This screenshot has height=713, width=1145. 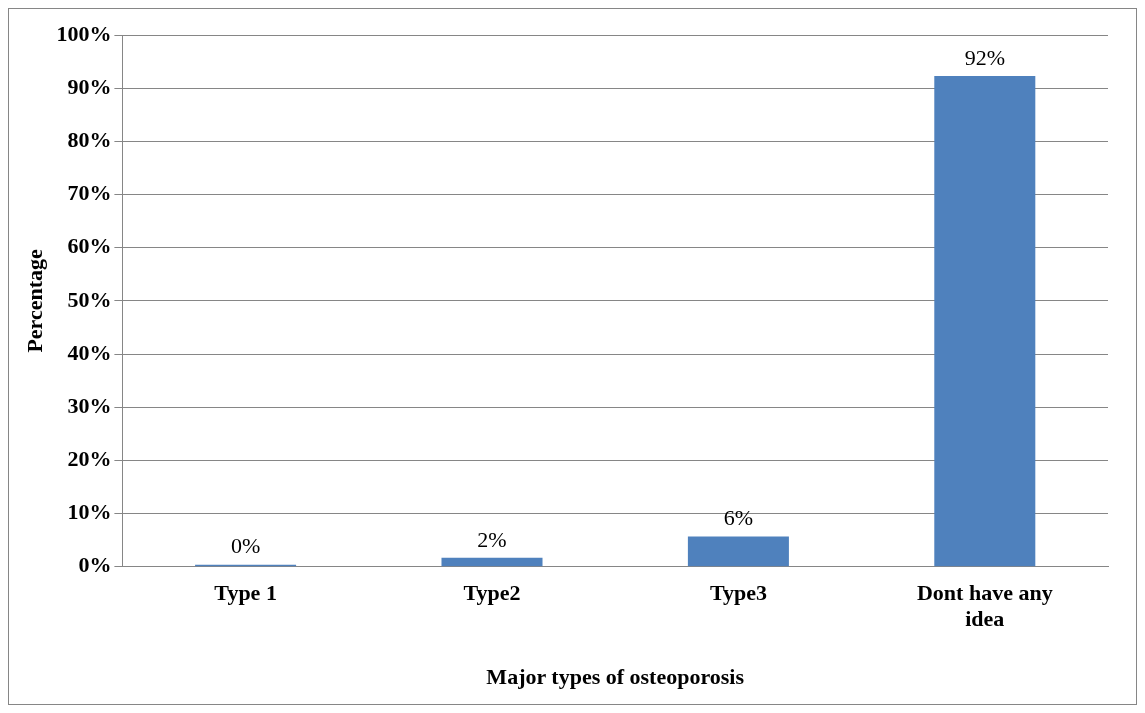 I want to click on x-tick-label: Type2, so click(x=492, y=592).